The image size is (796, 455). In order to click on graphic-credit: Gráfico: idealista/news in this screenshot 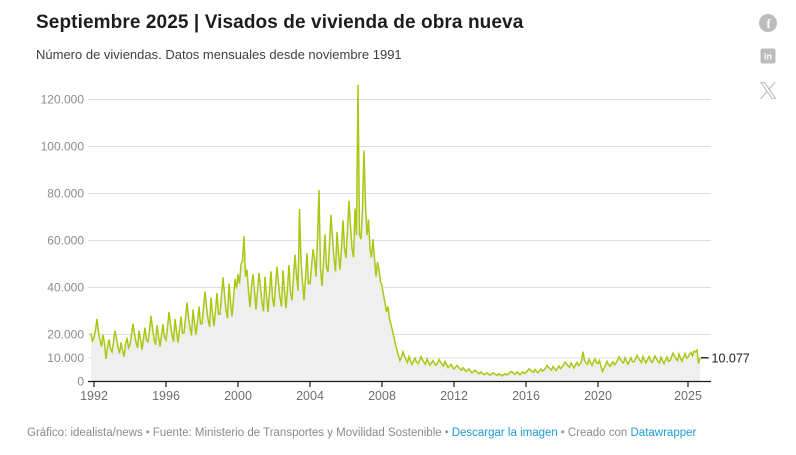, I will do `click(85, 433)`.